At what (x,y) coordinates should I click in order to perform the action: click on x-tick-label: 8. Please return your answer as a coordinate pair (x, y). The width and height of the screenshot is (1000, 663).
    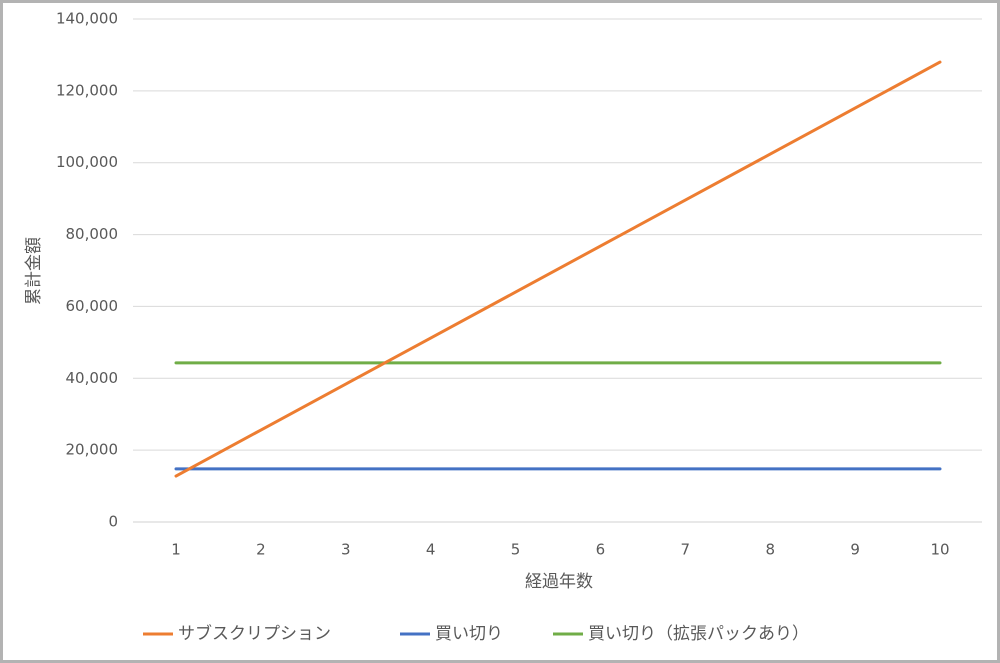
    Looking at the image, I should click on (770, 550).